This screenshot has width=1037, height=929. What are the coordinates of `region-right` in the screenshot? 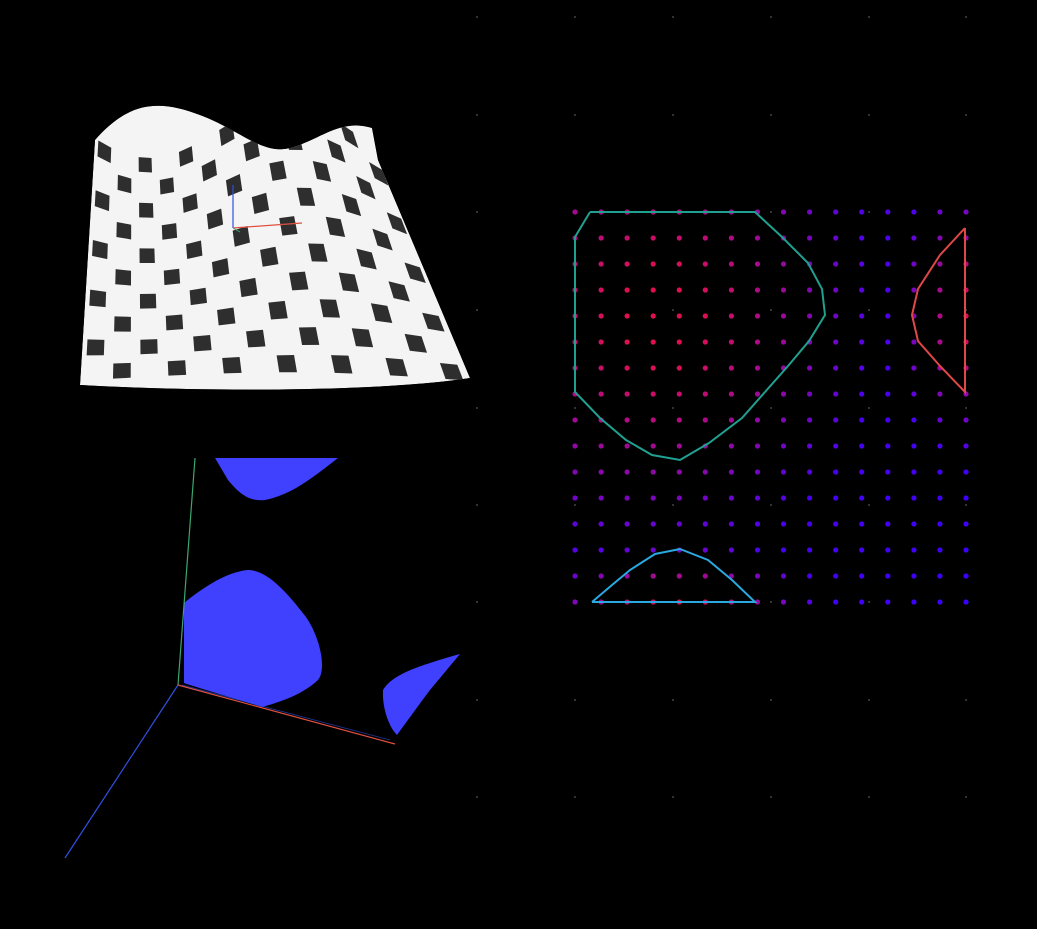 It's located at (421, 694).